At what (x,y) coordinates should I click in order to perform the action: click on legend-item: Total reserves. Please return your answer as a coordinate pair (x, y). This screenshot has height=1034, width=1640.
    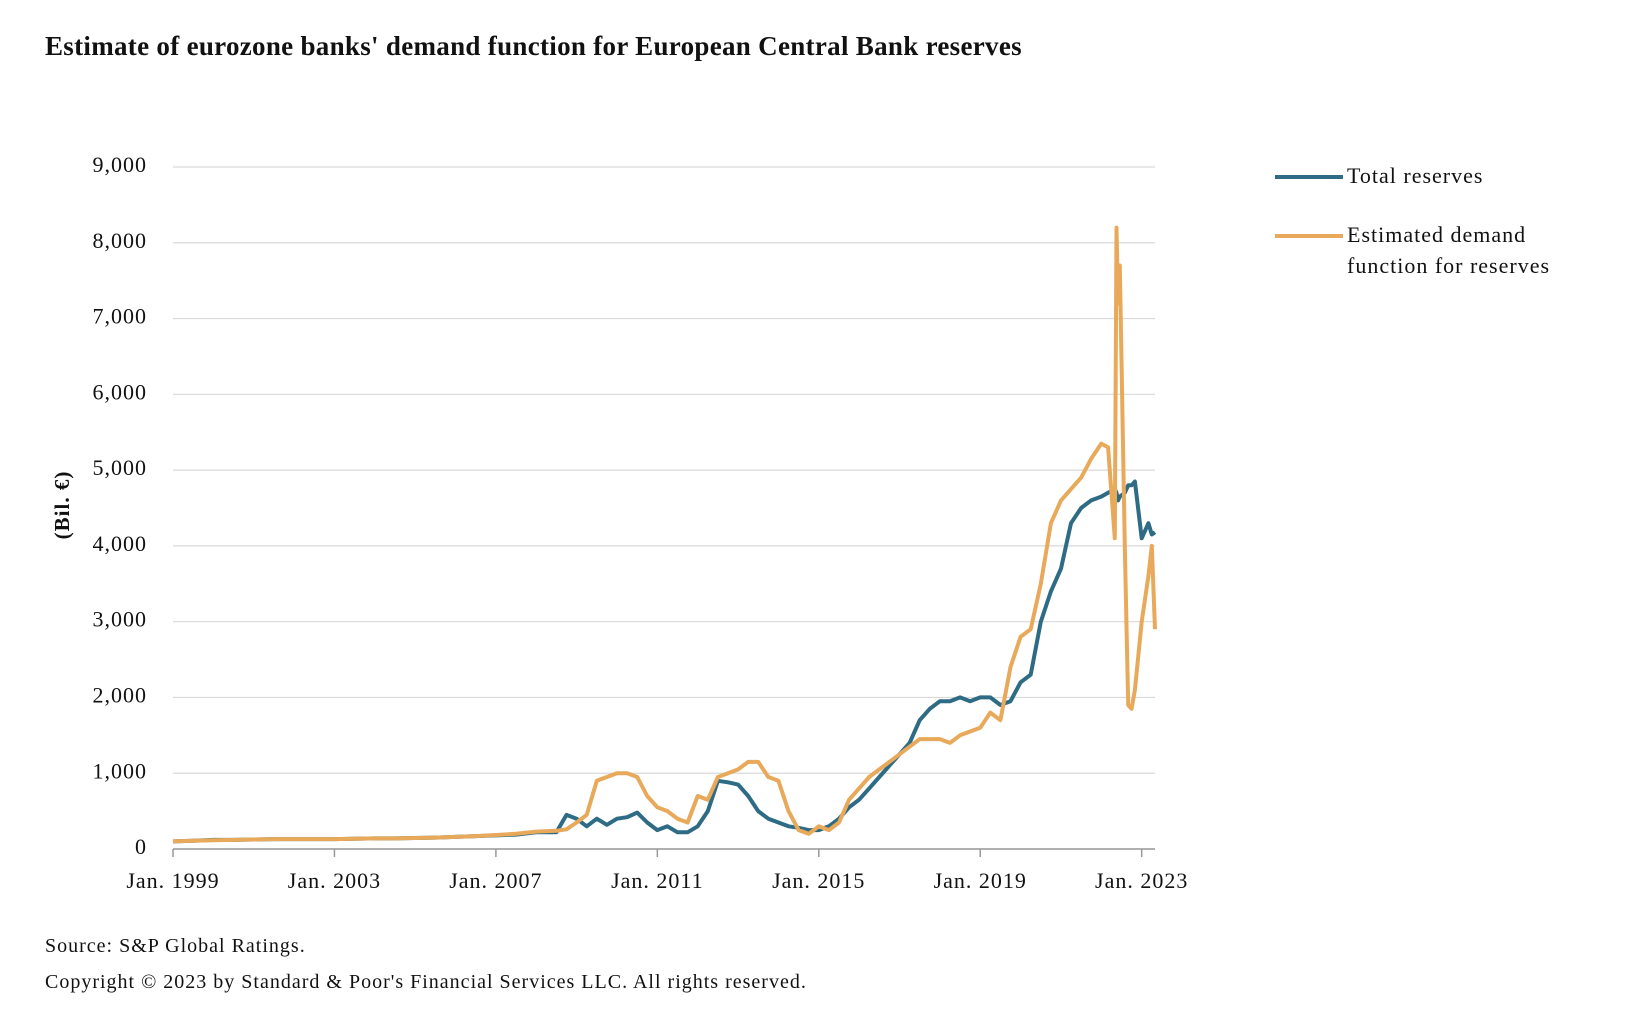
    Looking at the image, I should click on (1440, 175).